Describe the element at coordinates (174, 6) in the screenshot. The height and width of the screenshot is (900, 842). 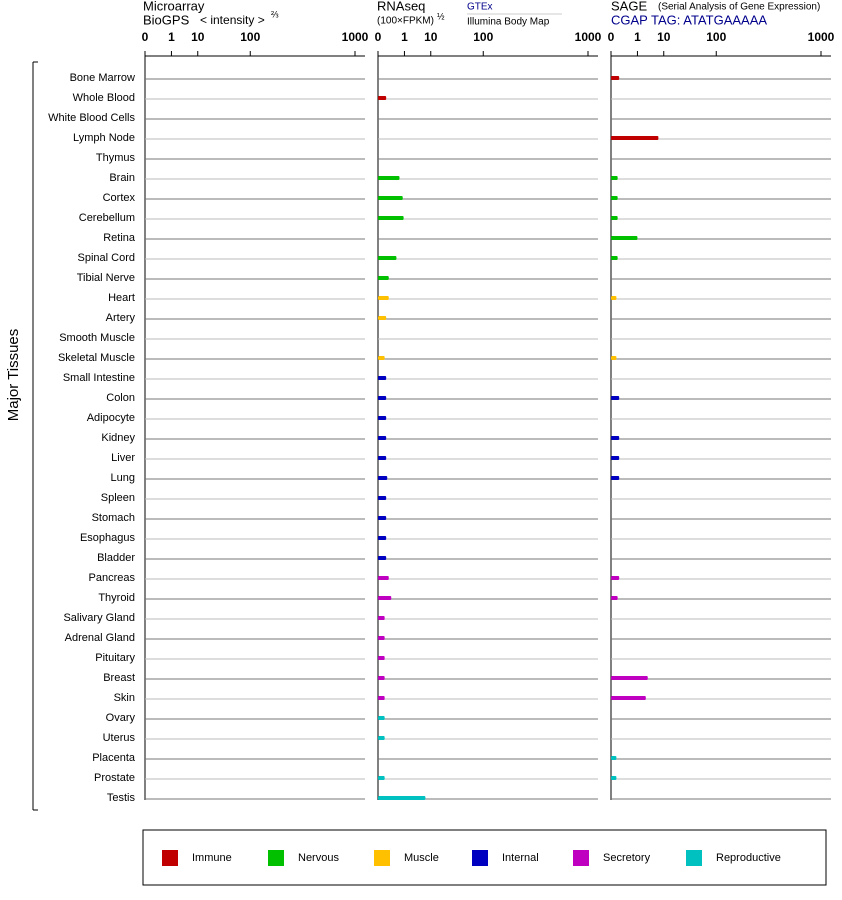
I see `panel-title: Microarray` at that location.